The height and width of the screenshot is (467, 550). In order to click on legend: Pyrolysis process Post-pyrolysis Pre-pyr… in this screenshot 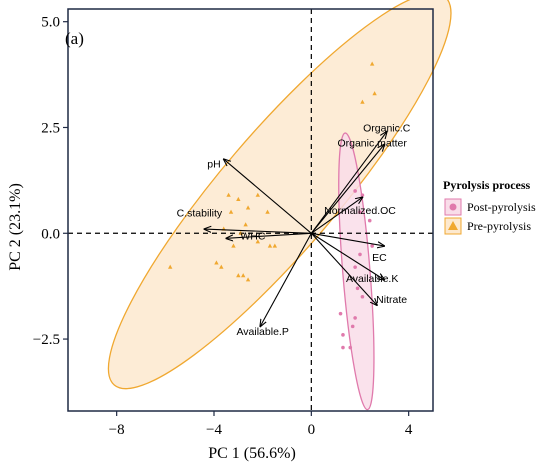, I will do `click(489, 206)`.